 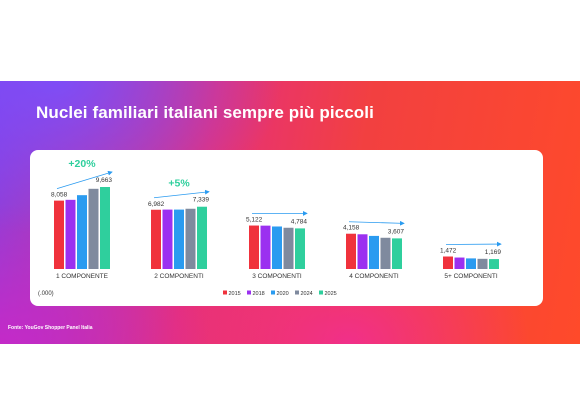 What do you see at coordinates (50, 328) in the screenshot?
I see `source-note: Fonte: YouGov Shopper Panel Italia` at bounding box center [50, 328].